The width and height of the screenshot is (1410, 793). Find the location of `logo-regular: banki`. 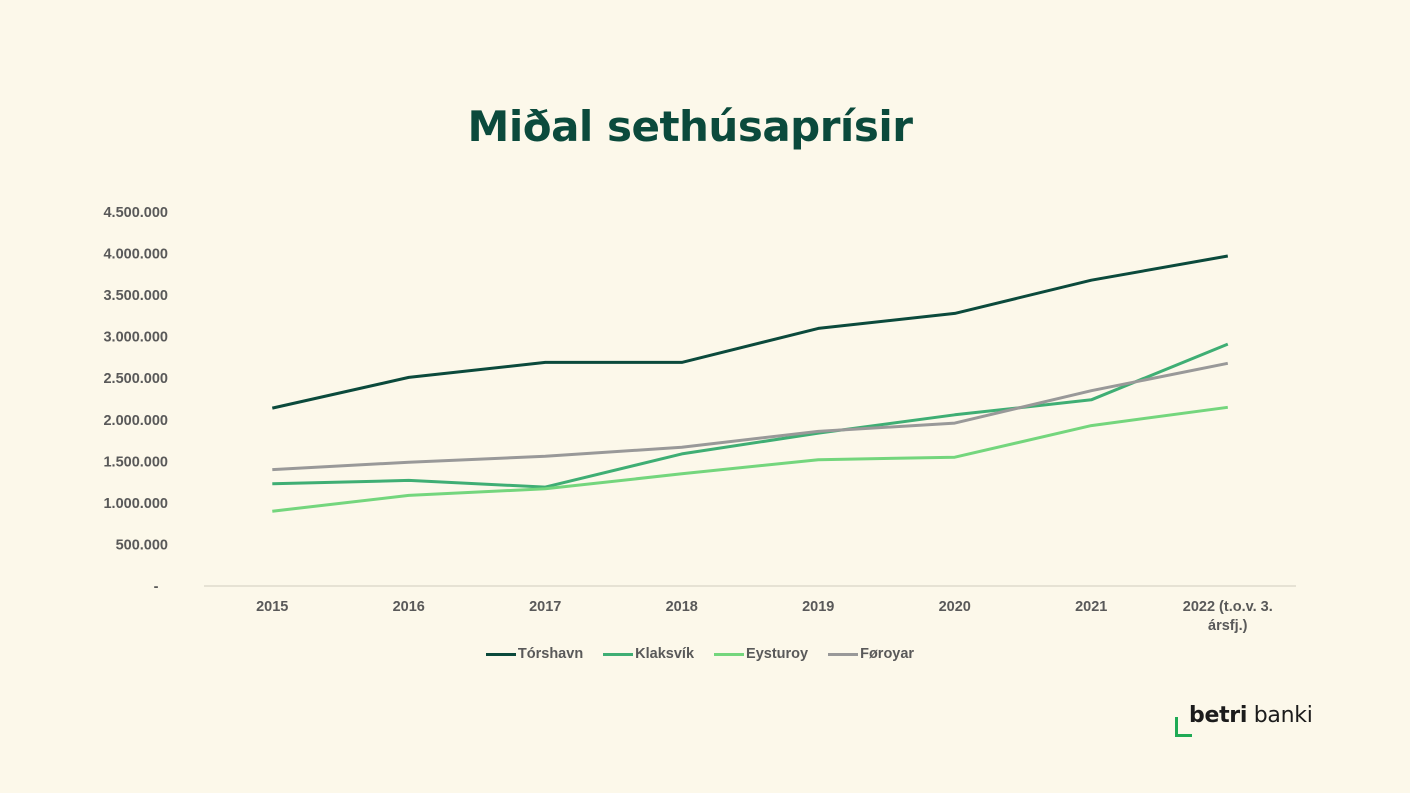

logo-regular: banki is located at coordinates (1280, 715).